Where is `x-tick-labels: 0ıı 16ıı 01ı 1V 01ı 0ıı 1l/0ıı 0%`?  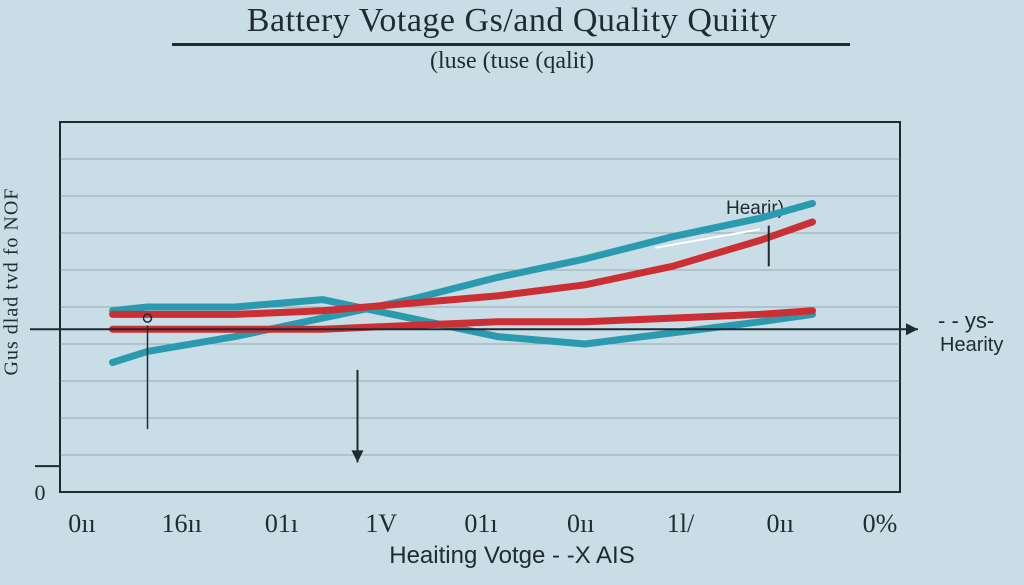
x-tick-labels: 0ıı 16ıı 01ı 1V 01ı 0ıı 1l/0ıı 0% is located at coordinates (482, 523).